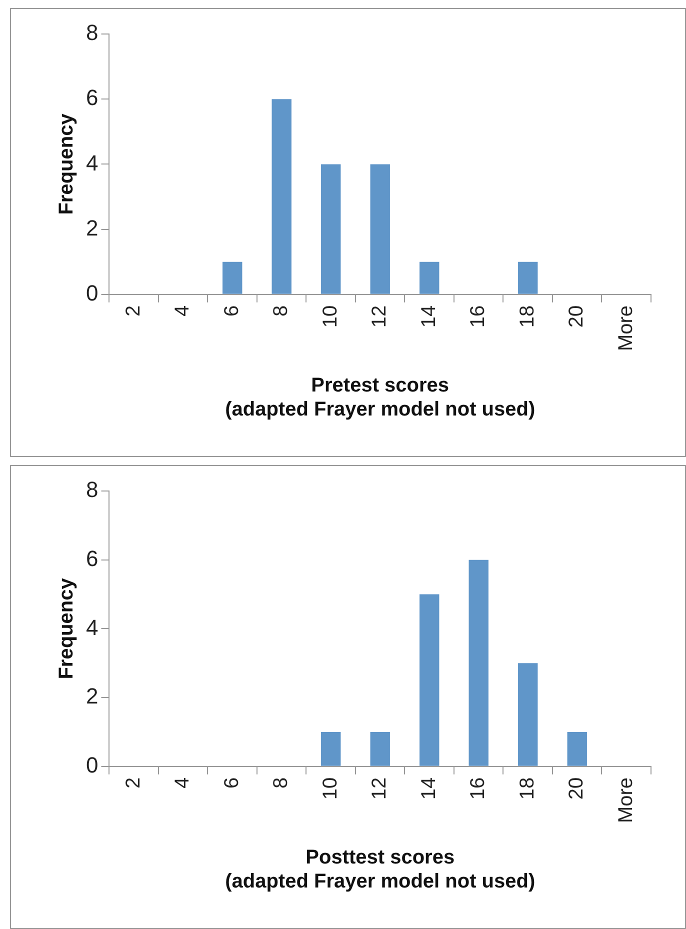 This screenshot has width=686, height=929. I want to click on x-axis-title: Posttest scores (adapted Frayer model not used), so click(380, 869).